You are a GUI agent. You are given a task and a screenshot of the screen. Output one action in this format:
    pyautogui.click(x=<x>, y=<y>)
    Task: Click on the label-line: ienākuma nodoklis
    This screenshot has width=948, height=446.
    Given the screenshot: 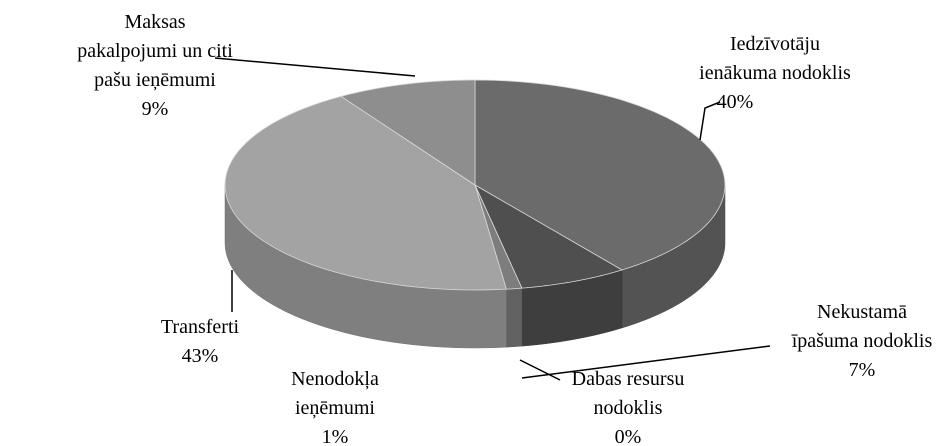 What is the action you would take?
    pyautogui.click(x=775, y=73)
    